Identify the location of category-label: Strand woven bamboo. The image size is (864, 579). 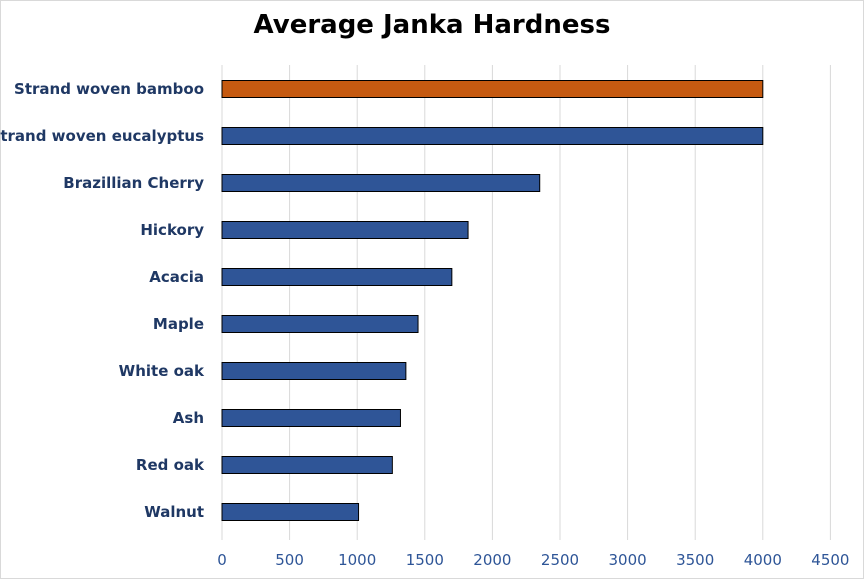
(109, 89).